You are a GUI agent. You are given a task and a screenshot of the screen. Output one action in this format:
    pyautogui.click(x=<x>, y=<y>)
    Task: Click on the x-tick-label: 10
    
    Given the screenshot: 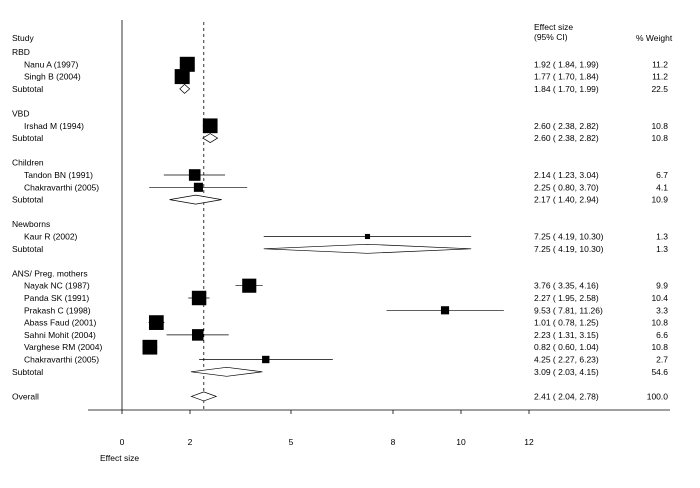 What is the action you would take?
    pyautogui.click(x=461, y=442)
    